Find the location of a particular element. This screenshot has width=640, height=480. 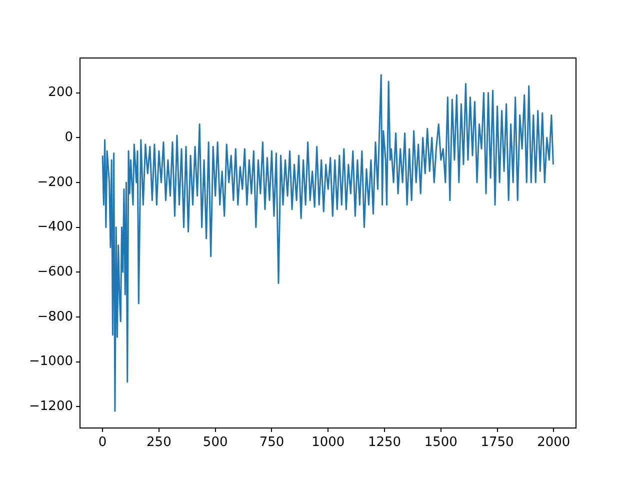

x-tick-label: 2000 is located at coordinates (553, 442).